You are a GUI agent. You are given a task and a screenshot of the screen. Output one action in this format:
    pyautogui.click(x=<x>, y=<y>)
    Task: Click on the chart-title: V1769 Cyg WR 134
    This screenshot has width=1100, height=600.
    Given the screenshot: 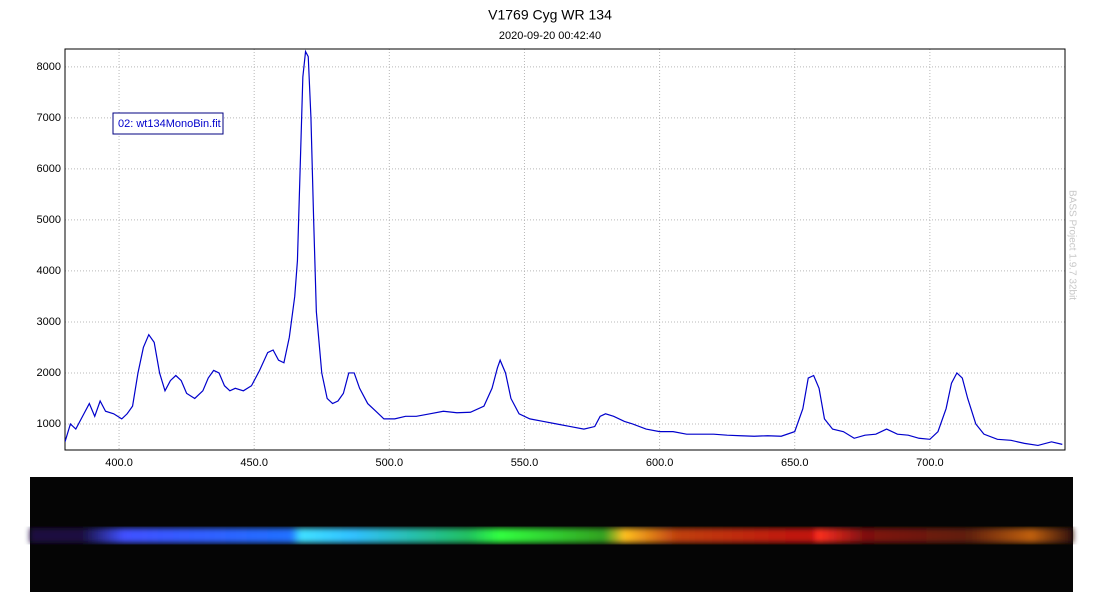 What is the action you would take?
    pyautogui.click(x=550, y=15)
    